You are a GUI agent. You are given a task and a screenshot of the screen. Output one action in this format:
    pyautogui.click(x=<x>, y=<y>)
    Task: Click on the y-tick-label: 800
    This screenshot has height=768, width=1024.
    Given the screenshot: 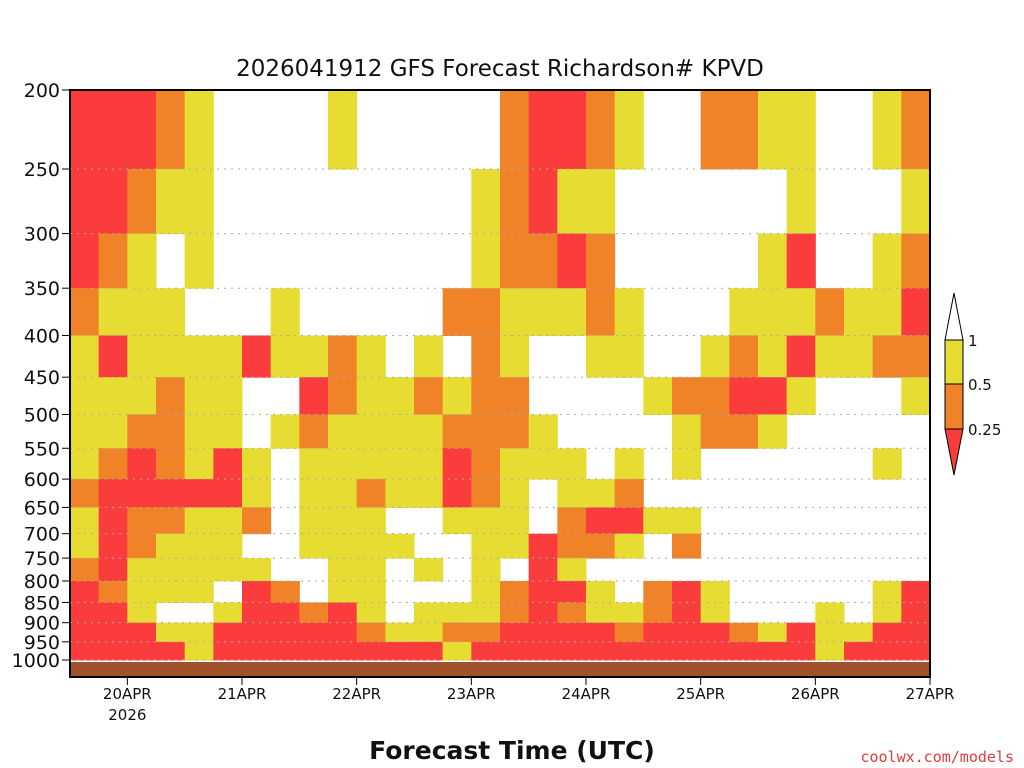 What is the action you would take?
    pyautogui.click(x=42, y=582)
    